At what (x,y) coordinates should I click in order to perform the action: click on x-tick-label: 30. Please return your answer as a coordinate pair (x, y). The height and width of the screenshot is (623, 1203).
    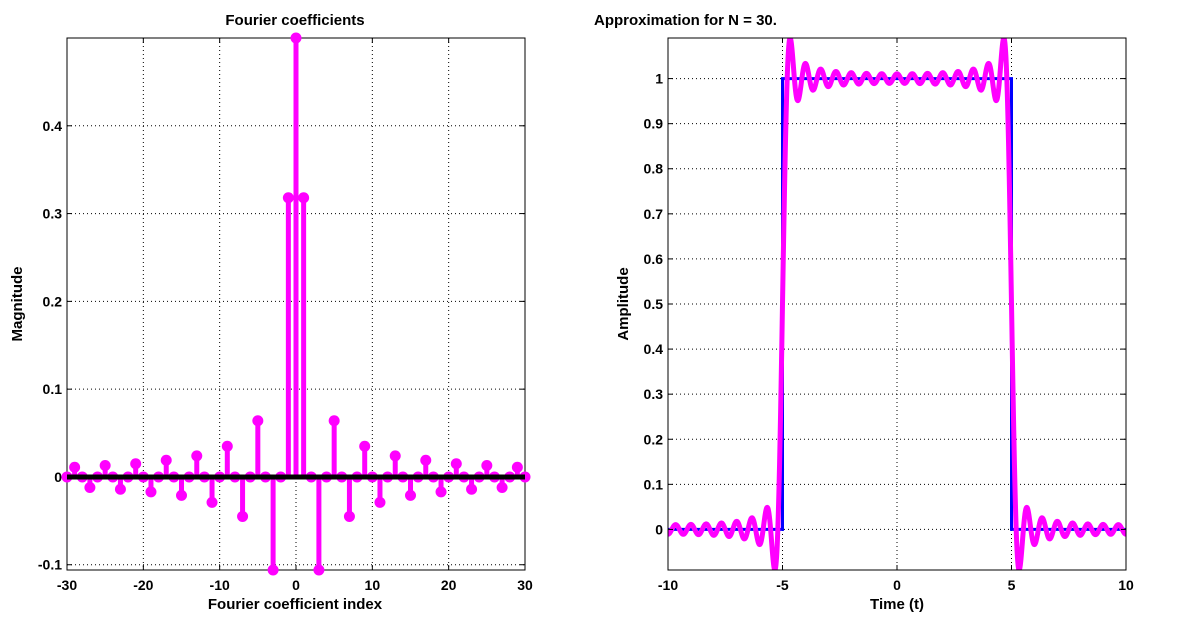
    Looking at the image, I should click on (525, 585).